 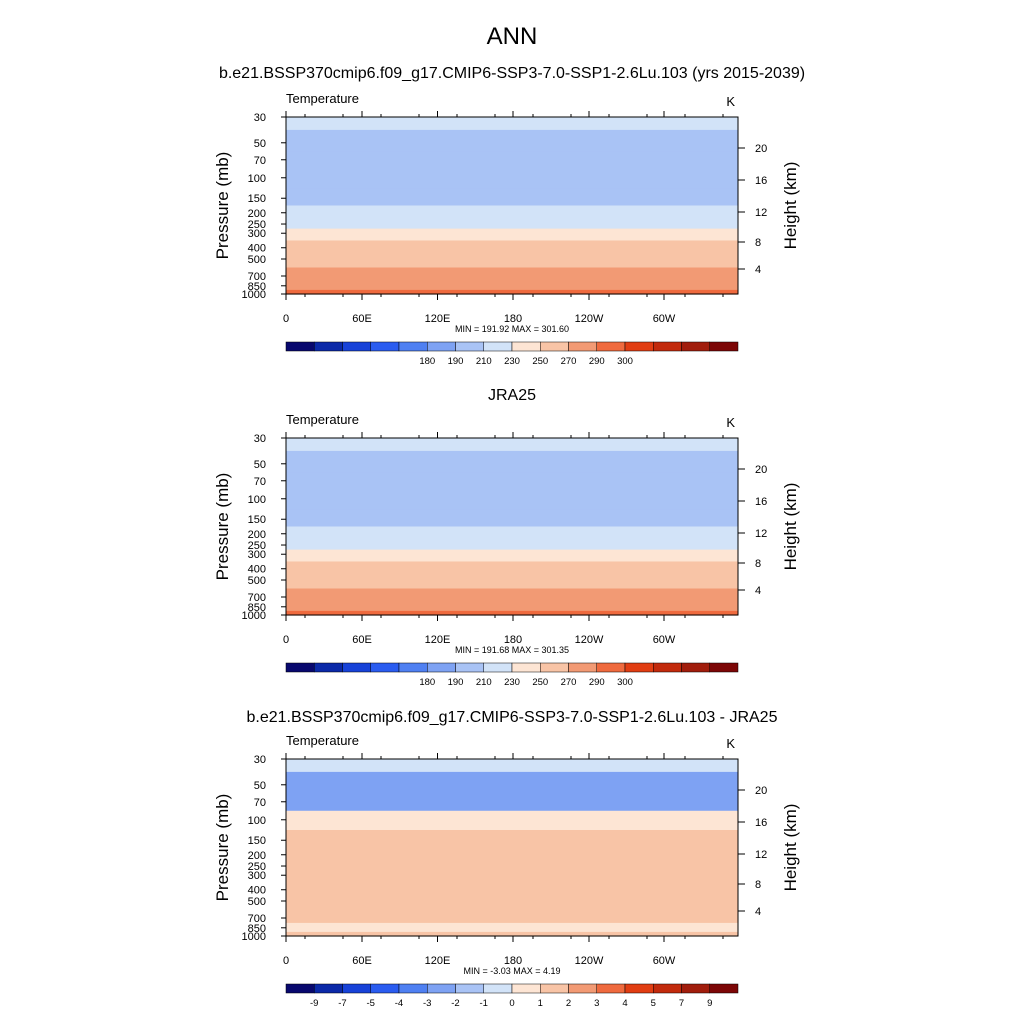 I want to click on y-tick-label: 400, so click(x=257, y=570).